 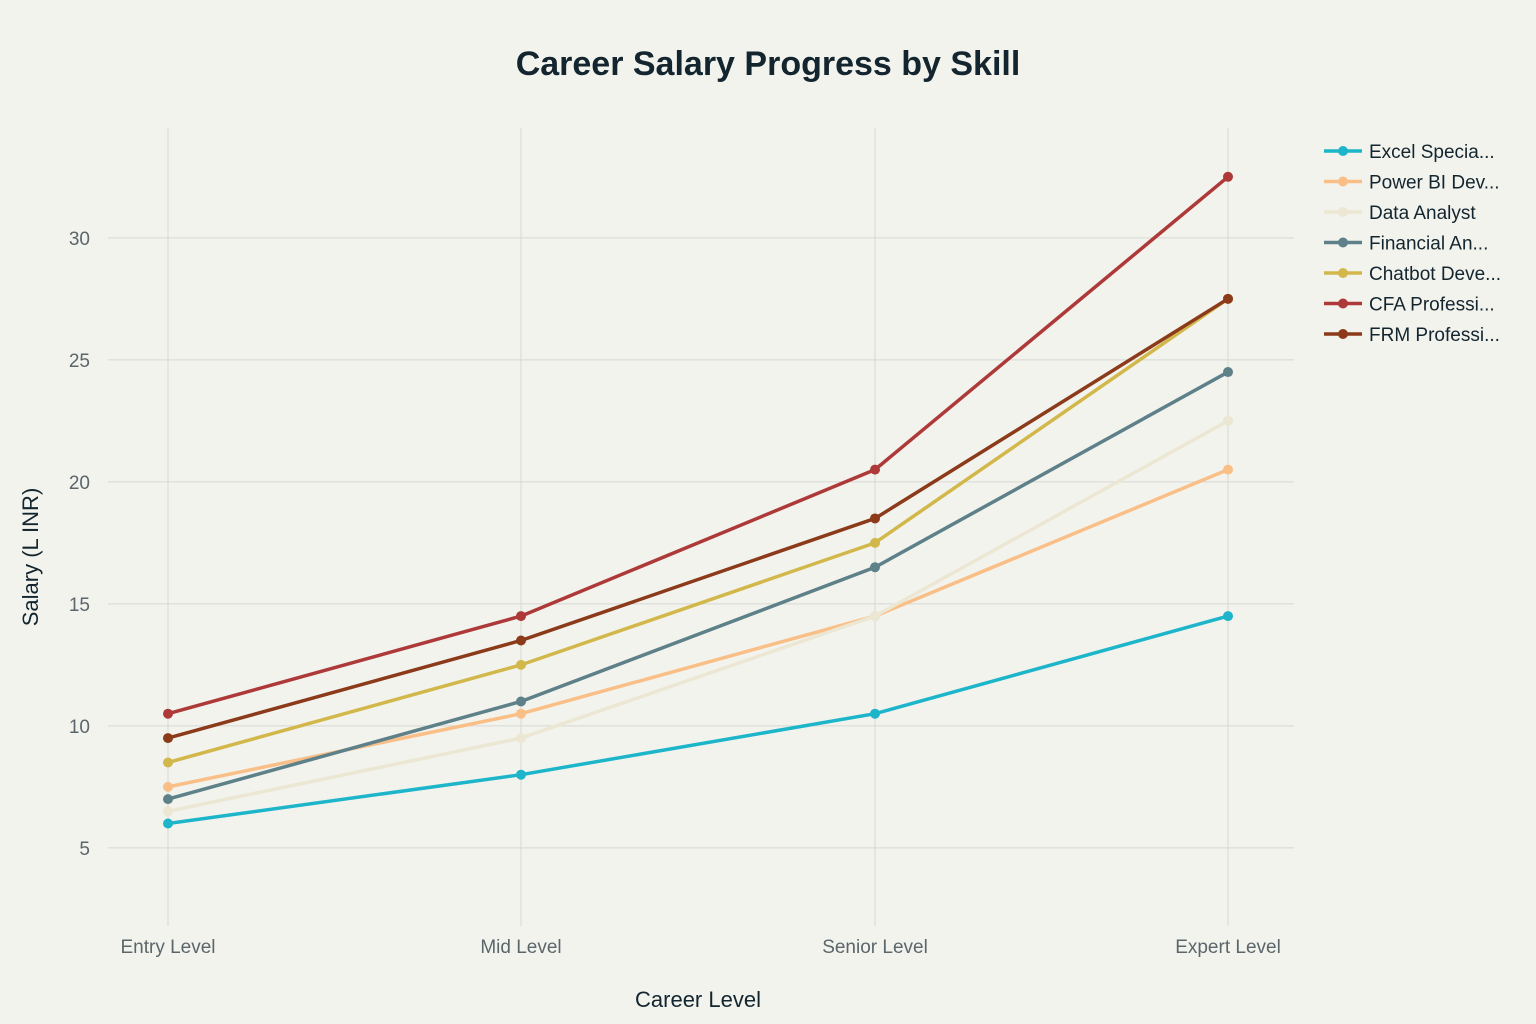 I want to click on x-tick-label: Expert Level, so click(x=1228, y=947).